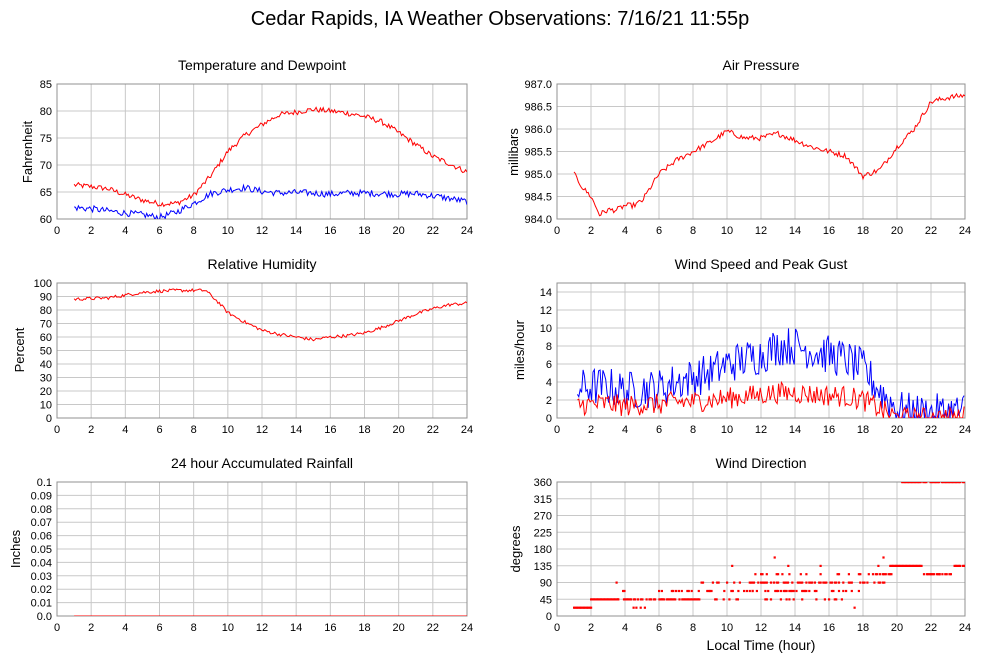 The image size is (1000, 660). Describe the element at coordinates (46, 166) in the screenshot. I see `y-tick-label: 70` at that location.